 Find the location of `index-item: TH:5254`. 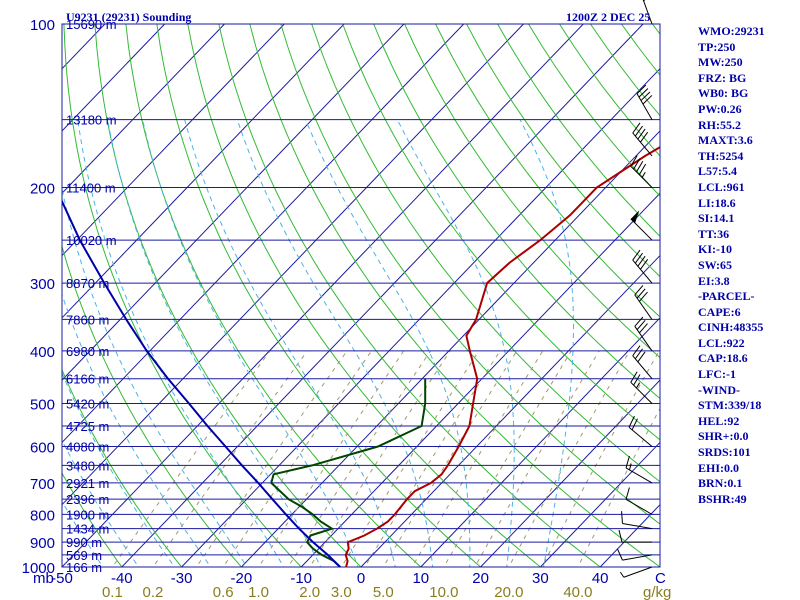

index-item: TH:5254 is located at coordinates (721, 155).